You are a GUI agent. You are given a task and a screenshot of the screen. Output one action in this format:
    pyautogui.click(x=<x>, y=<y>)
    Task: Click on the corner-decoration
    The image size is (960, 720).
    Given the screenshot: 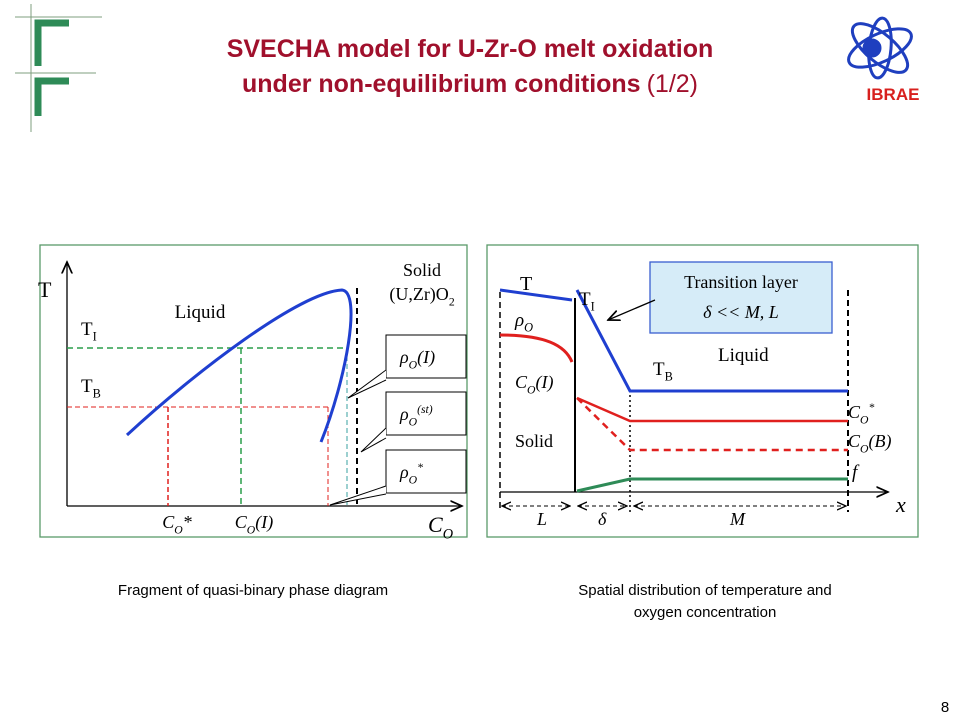 What is the action you would take?
    pyautogui.click(x=58, y=68)
    